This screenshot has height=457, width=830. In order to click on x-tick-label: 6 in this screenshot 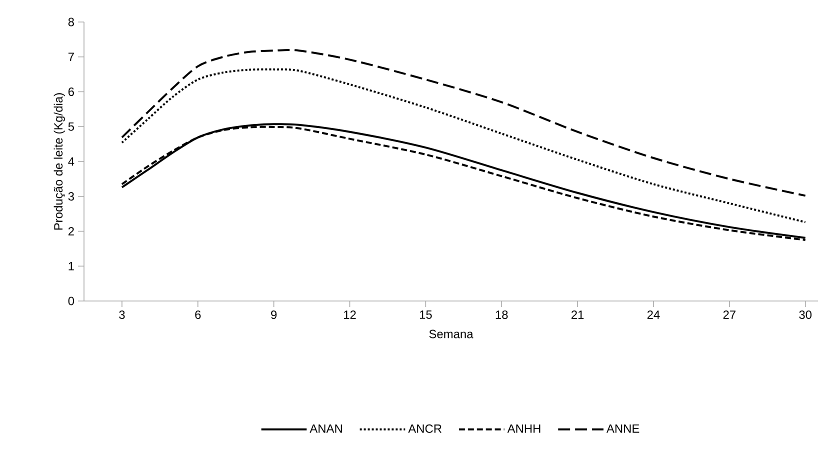, I will do `click(198, 314)`.